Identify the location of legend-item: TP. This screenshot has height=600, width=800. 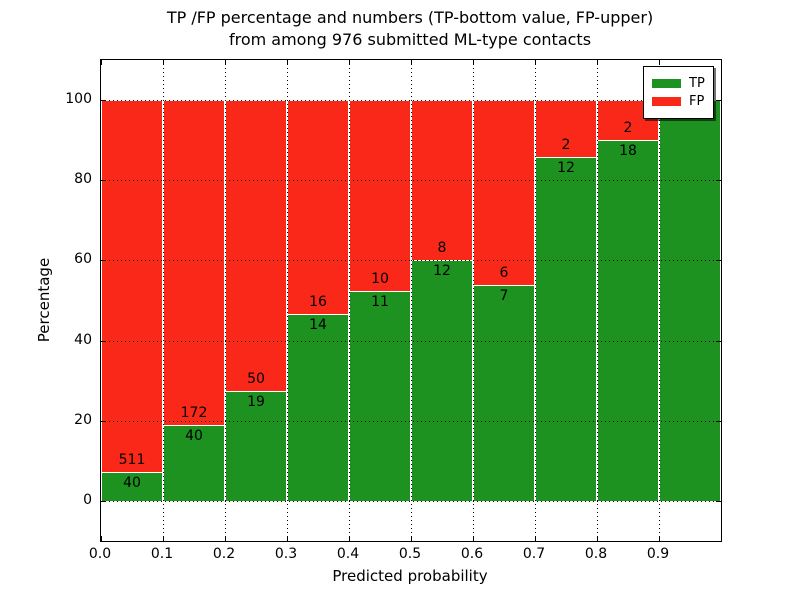
(678, 83).